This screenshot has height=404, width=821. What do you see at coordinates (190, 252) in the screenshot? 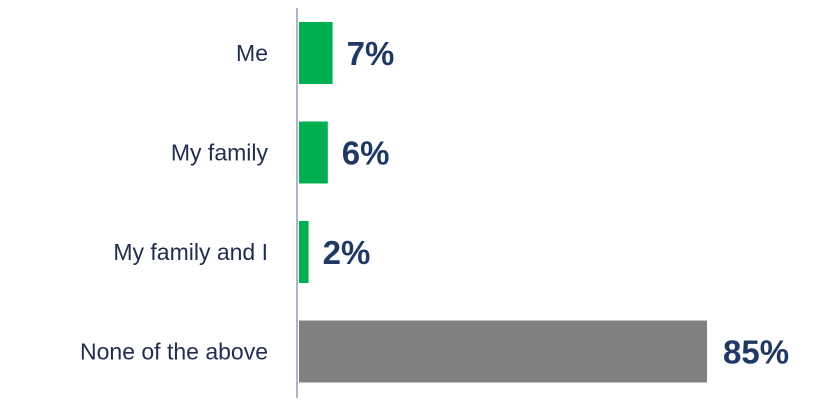
I see `category-label-my-family-and-i: My family and I` at bounding box center [190, 252].